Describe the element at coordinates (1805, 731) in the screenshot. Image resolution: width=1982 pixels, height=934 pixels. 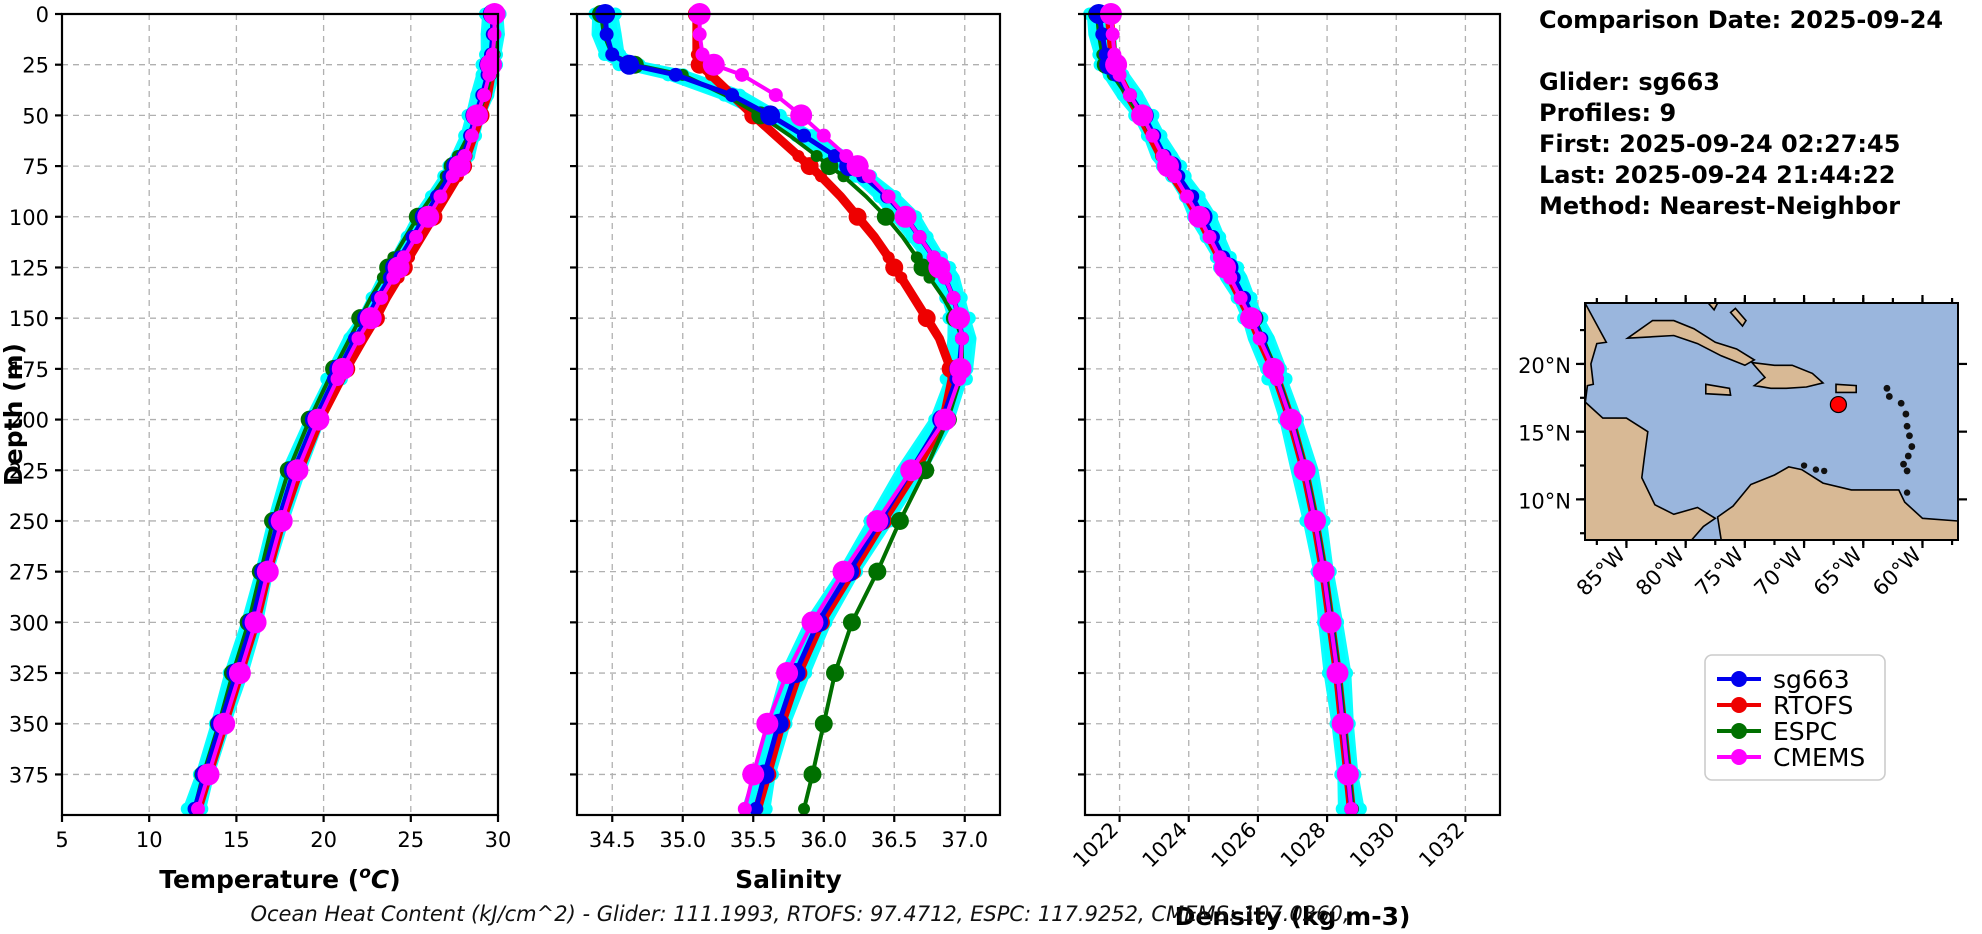
I see `legend-label-espc: ESPC` at that location.